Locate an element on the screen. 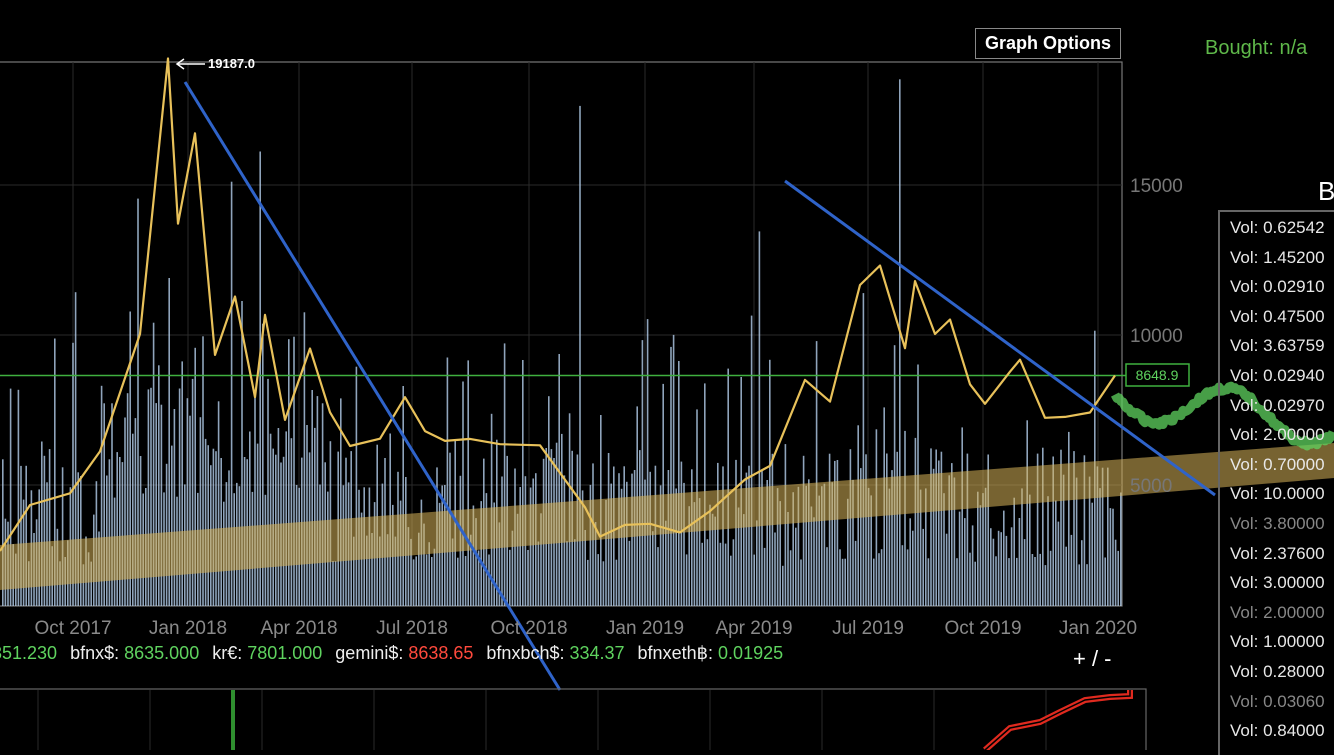 The height and width of the screenshot is (755, 1334). volume-list-item: Vol: 0.02940 is located at coordinates (1277, 375).